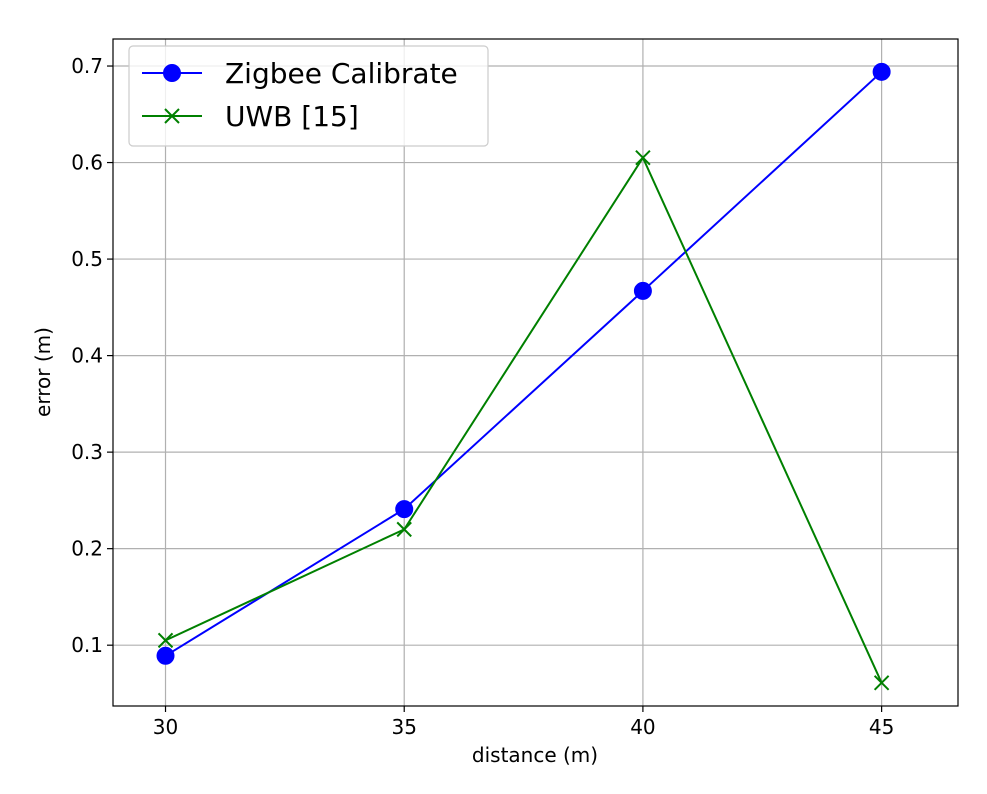 The width and height of the screenshot is (987, 794). Describe the element at coordinates (87, 452) in the screenshot. I see `y-tick-label: 0.3` at that location.